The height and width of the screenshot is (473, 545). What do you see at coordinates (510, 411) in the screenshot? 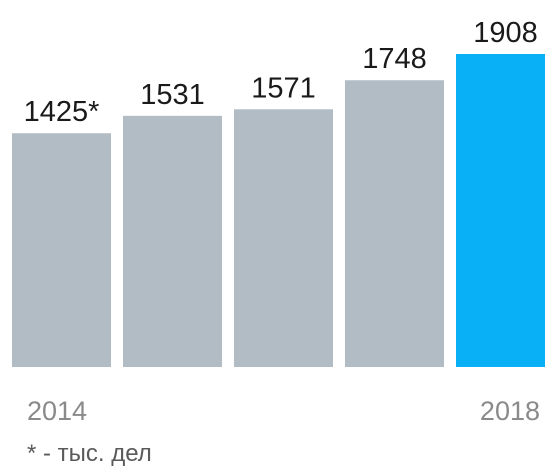
I see `x-tick-label-2018: 2018` at bounding box center [510, 411].